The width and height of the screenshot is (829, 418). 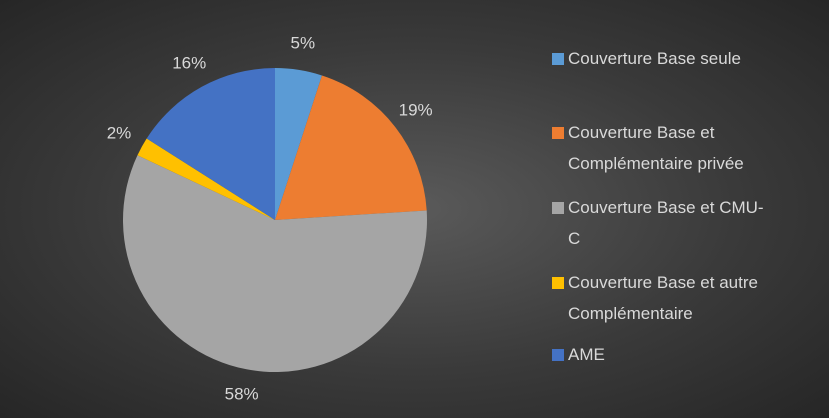 What do you see at coordinates (666, 223) in the screenshot?
I see `legend-label: Couverture Base et CMU-C` at bounding box center [666, 223].